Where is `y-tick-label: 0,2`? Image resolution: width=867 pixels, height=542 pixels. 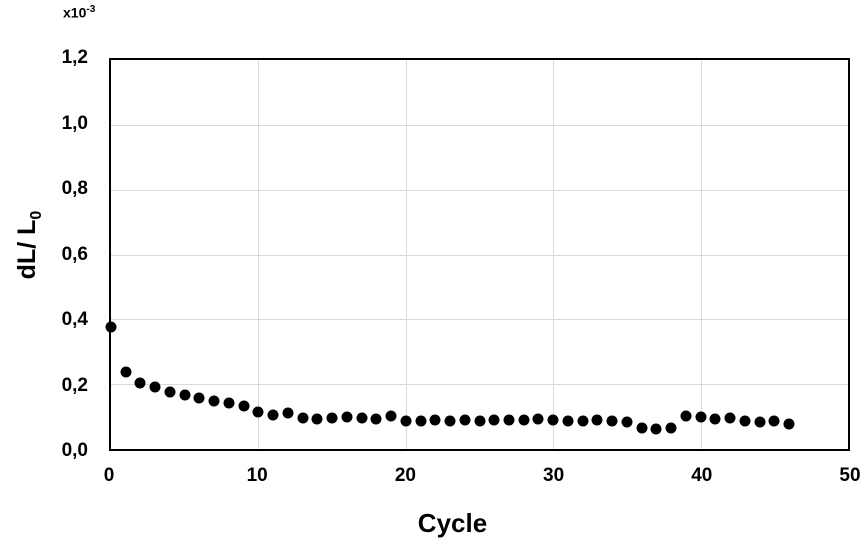
y-tick-label: 0,2 is located at coordinates (74, 385).